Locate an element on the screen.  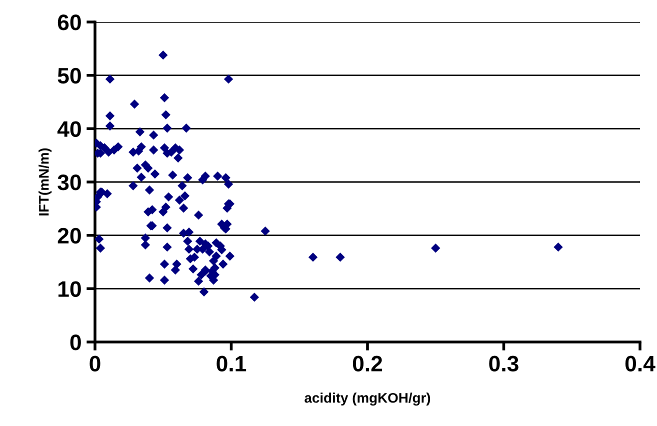
y-tick-label: 30 is located at coordinates (69, 182).